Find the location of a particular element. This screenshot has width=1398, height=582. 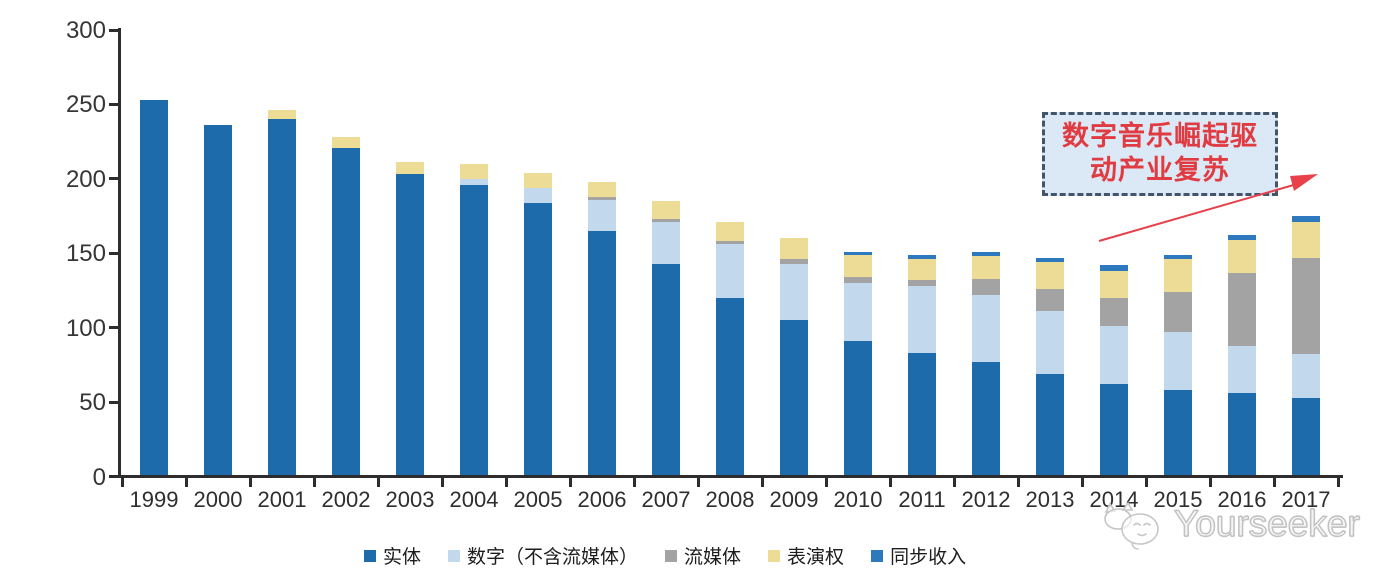

bar-group-2007 is located at coordinates (666, 237).